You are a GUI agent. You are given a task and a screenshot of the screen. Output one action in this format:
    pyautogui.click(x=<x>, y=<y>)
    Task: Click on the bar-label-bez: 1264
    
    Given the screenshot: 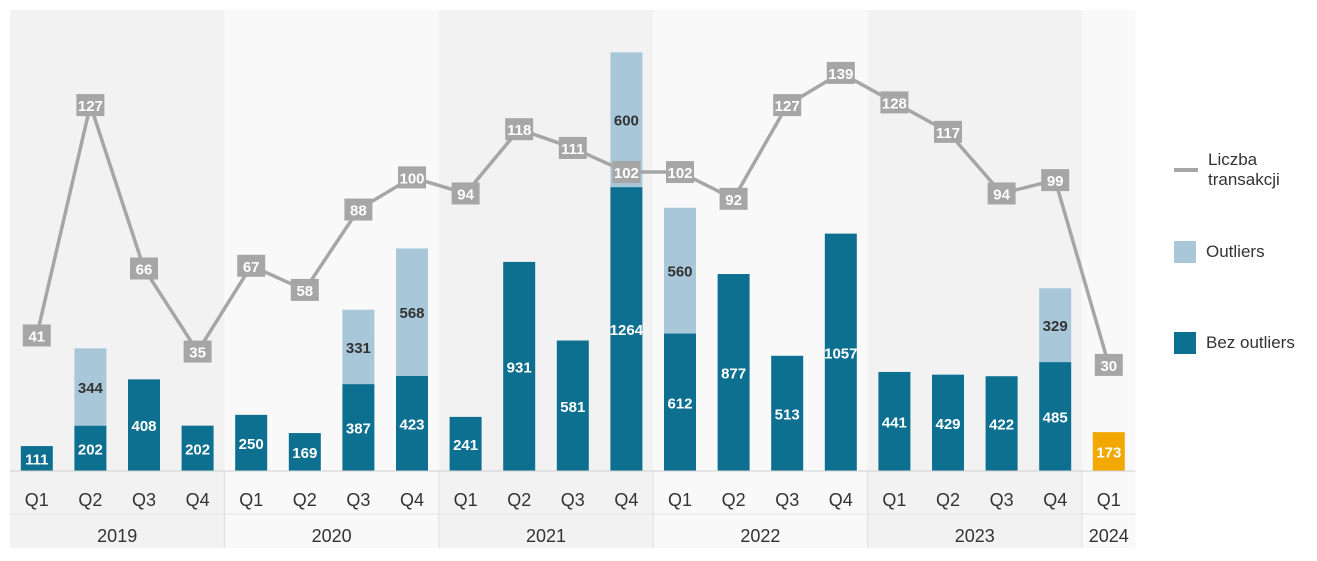 What is the action you would take?
    pyautogui.click(x=627, y=330)
    